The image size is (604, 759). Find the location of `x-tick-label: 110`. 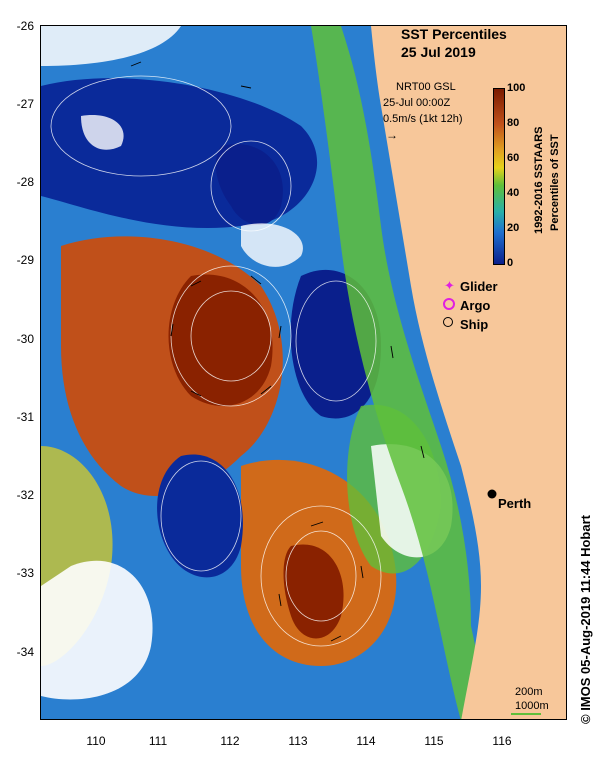

x-tick-label: 110 is located at coordinates (96, 741).